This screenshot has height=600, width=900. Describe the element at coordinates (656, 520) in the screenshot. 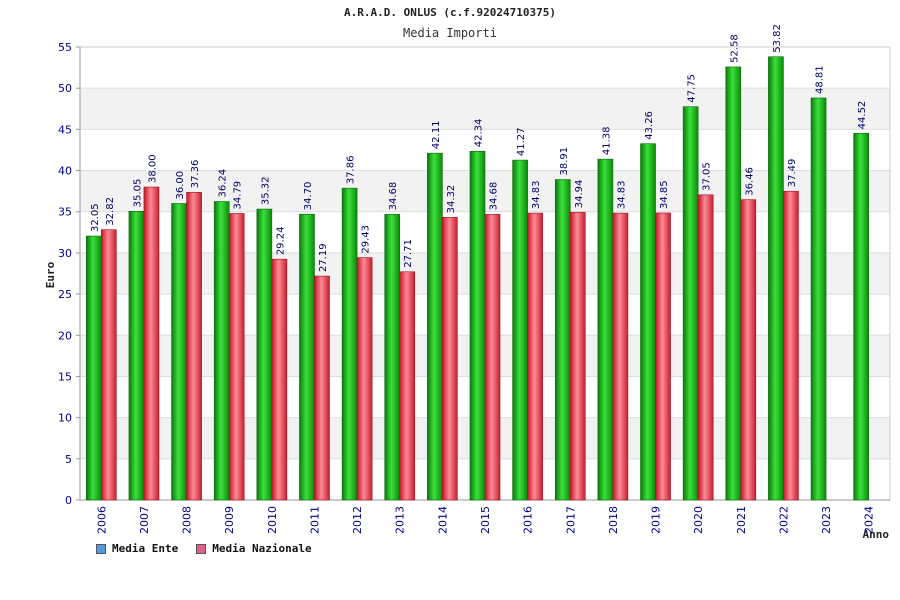

I see `x-tick-label: 2019` at that location.